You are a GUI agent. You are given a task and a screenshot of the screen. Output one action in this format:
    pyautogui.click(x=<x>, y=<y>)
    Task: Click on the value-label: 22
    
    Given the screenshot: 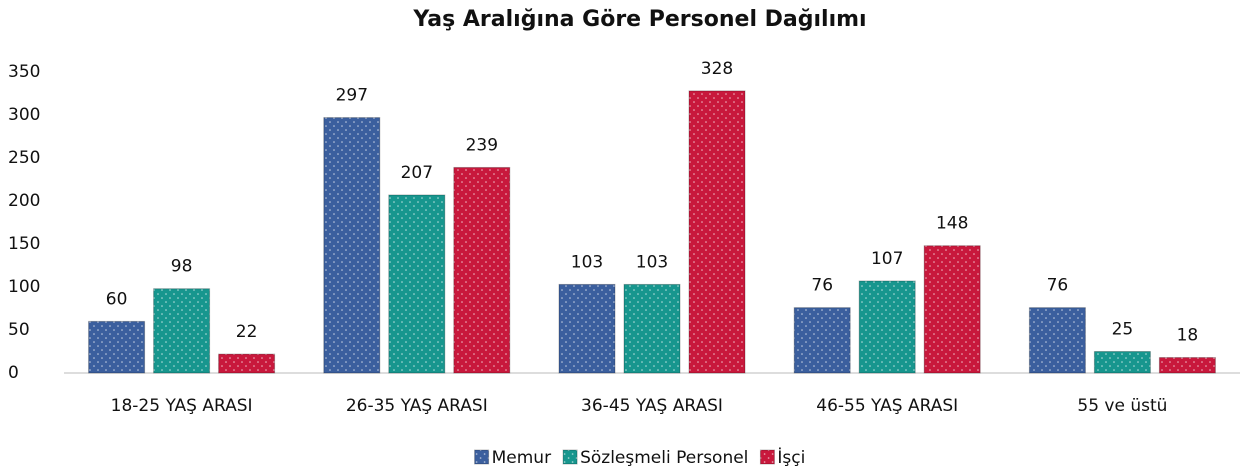 What is the action you would take?
    pyautogui.click(x=247, y=332)
    